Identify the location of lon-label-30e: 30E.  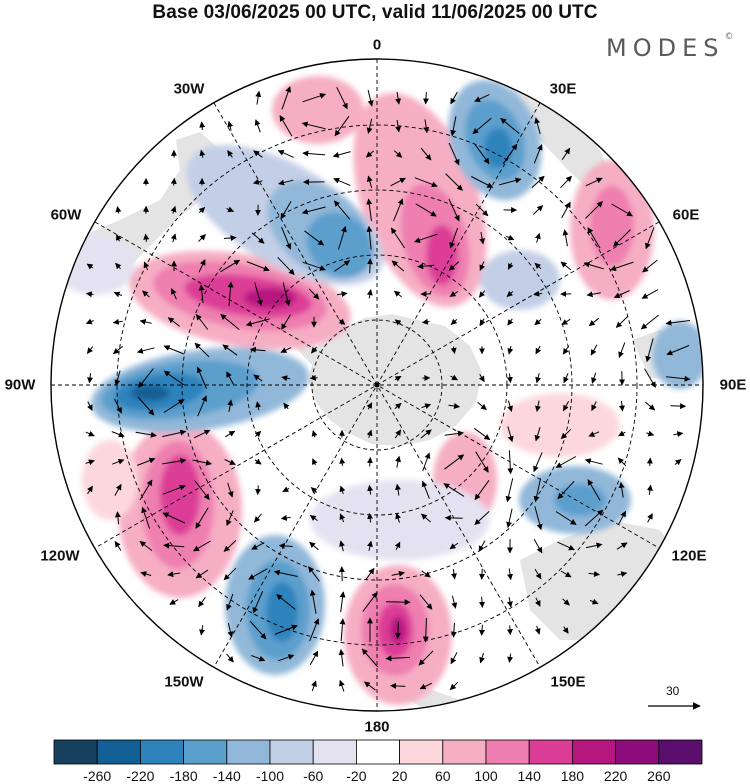
(563, 89).